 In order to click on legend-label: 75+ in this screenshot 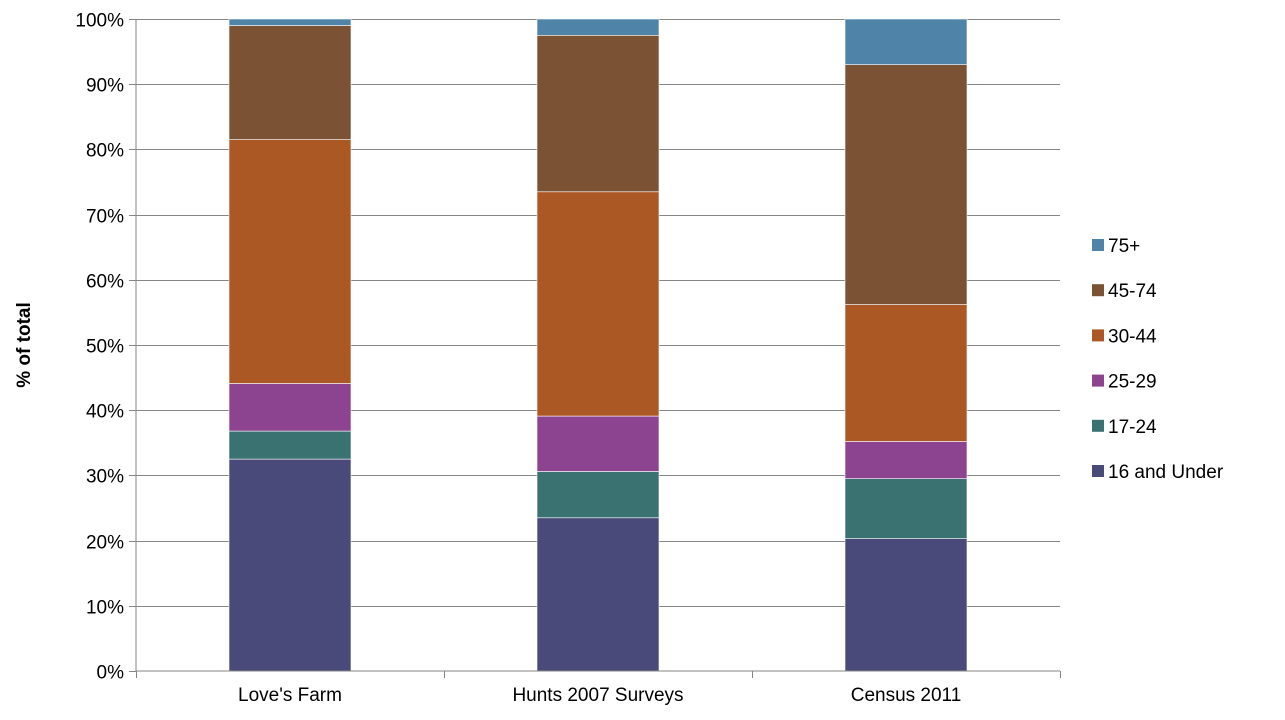, I will do `click(1124, 246)`.